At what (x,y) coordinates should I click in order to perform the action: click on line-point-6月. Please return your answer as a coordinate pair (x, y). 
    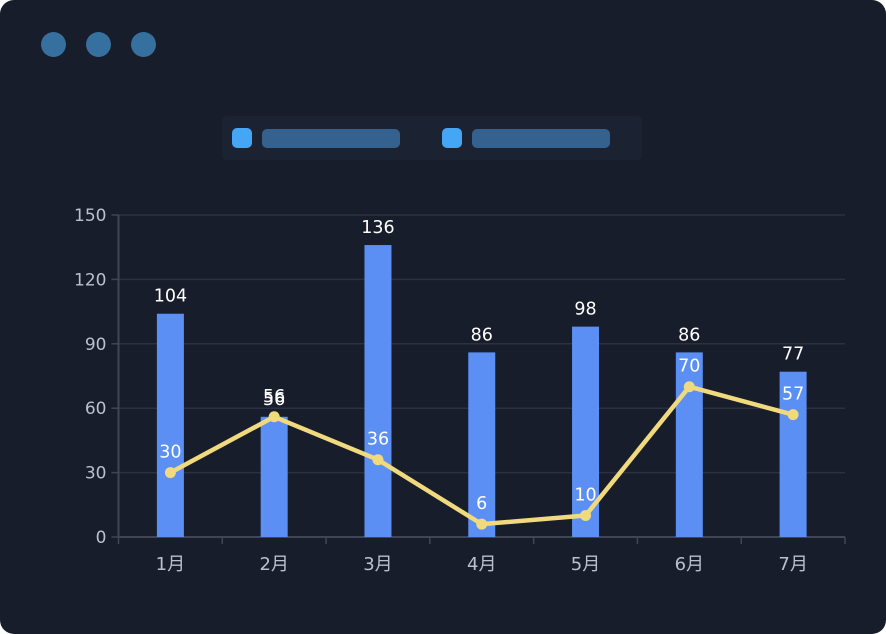
    Looking at the image, I should click on (689, 387).